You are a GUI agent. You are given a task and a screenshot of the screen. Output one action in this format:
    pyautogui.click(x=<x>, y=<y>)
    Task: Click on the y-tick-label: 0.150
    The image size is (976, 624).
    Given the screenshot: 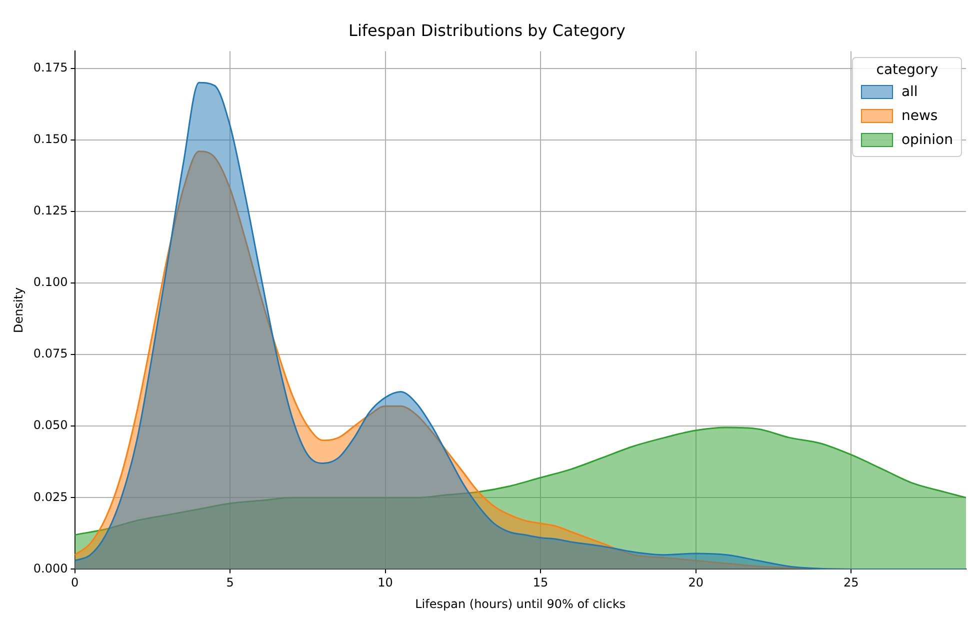 What is the action you would take?
    pyautogui.click(x=50, y=139)
    